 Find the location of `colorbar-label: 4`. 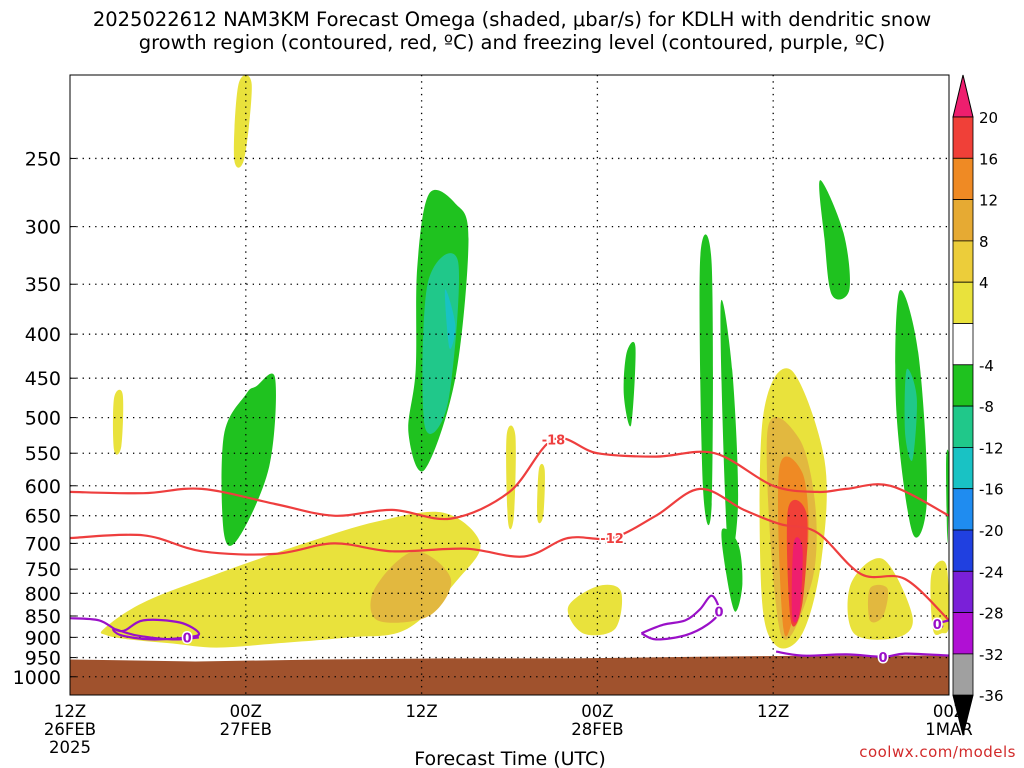

colorbar-label: 4 is located at coordinates (984, 283).